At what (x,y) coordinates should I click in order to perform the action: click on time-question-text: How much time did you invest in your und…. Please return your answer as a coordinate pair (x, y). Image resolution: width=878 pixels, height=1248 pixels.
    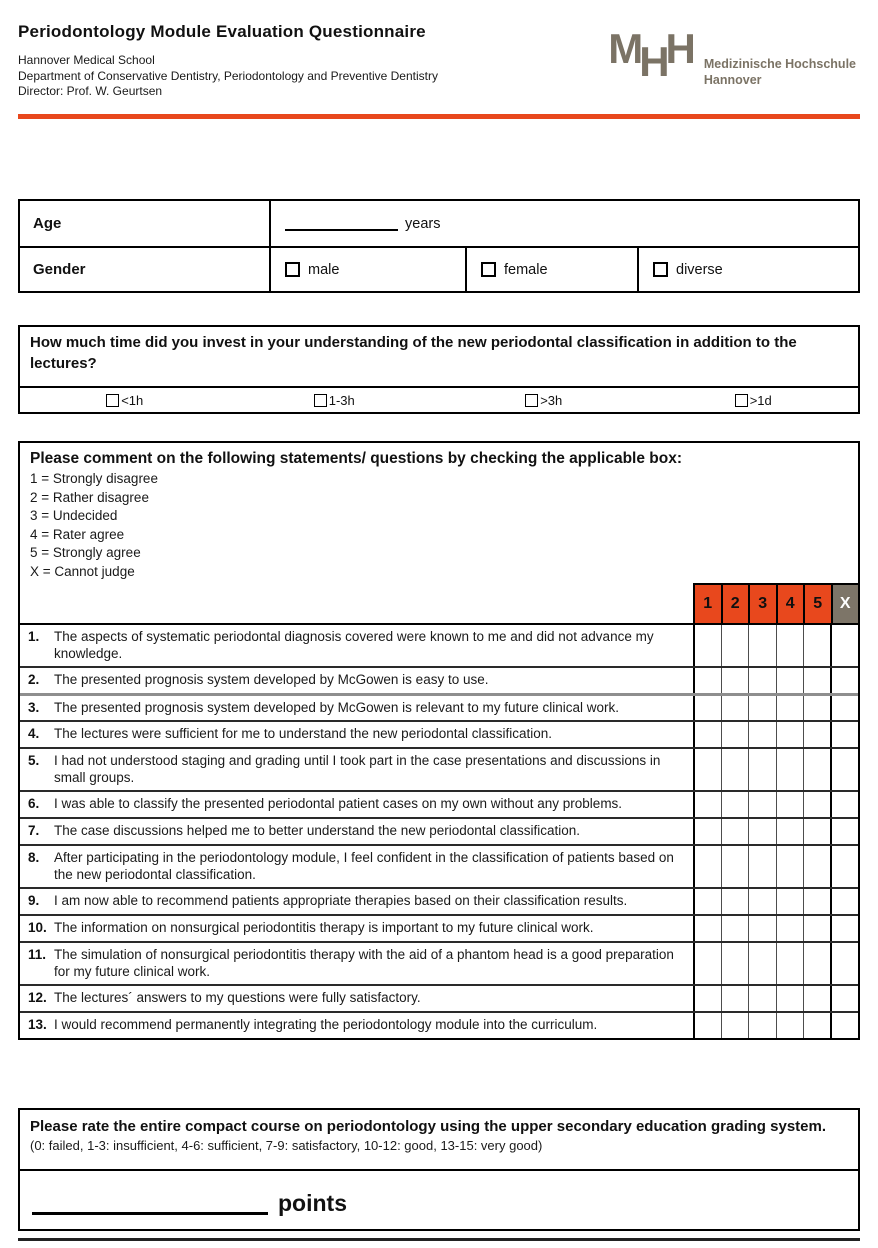
    Looking at the image, I should click on (413, 353).